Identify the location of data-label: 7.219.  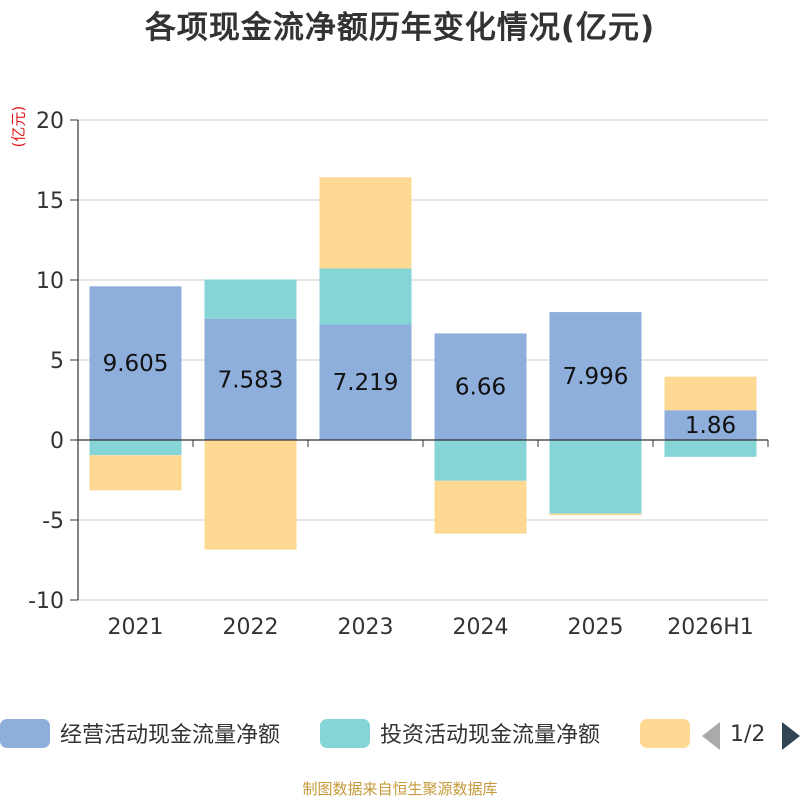
(366, 383).